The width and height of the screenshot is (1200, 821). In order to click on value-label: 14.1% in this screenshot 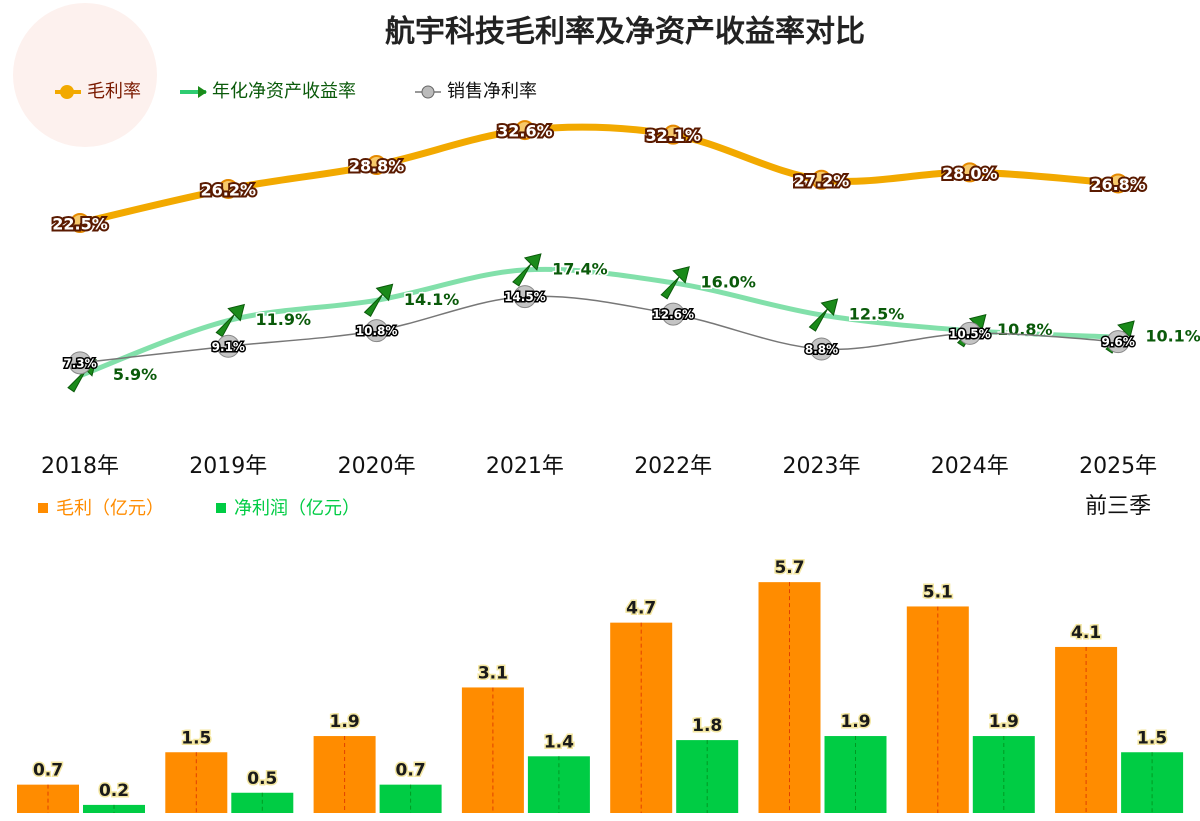, I will do `click(432, 299)`.